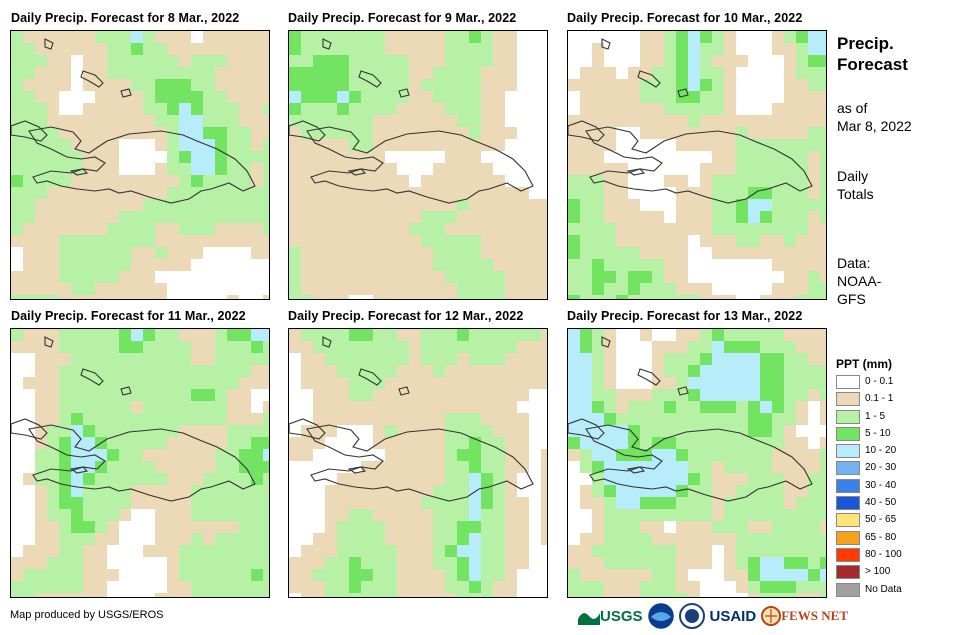  What do you see at coordinates (855, 185) in the screenshot?
I see `daily-totals-label: Daily Totals` at bounding box center [855, 185].